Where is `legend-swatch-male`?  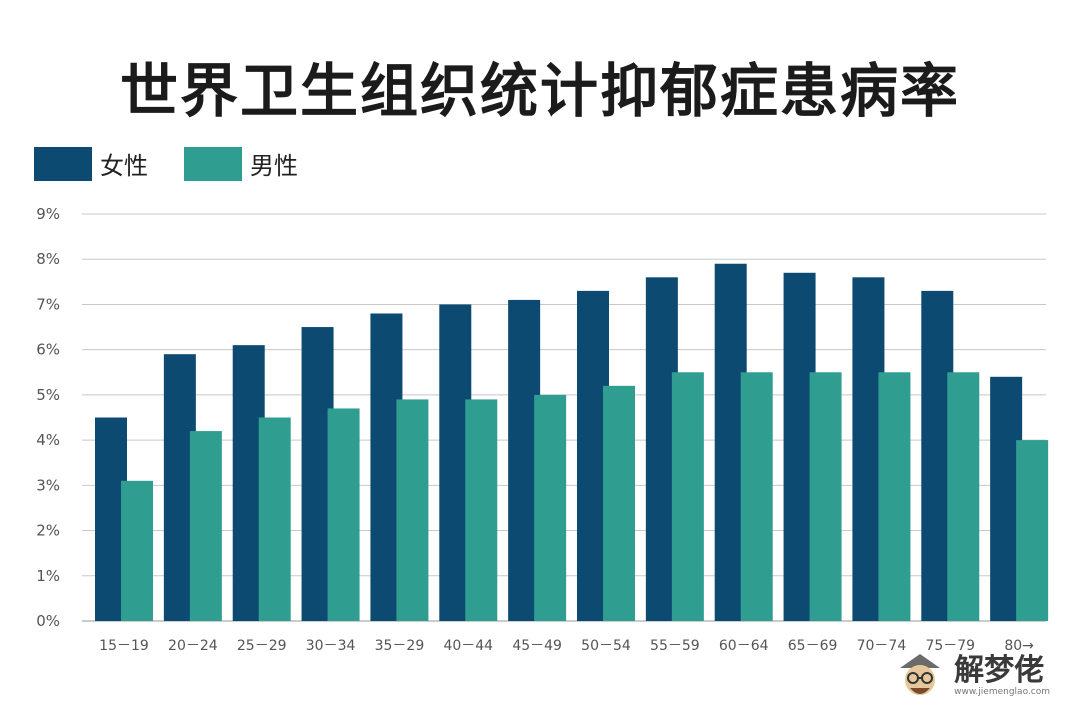
legend-swatch-male is located at coordinates (213, 163).